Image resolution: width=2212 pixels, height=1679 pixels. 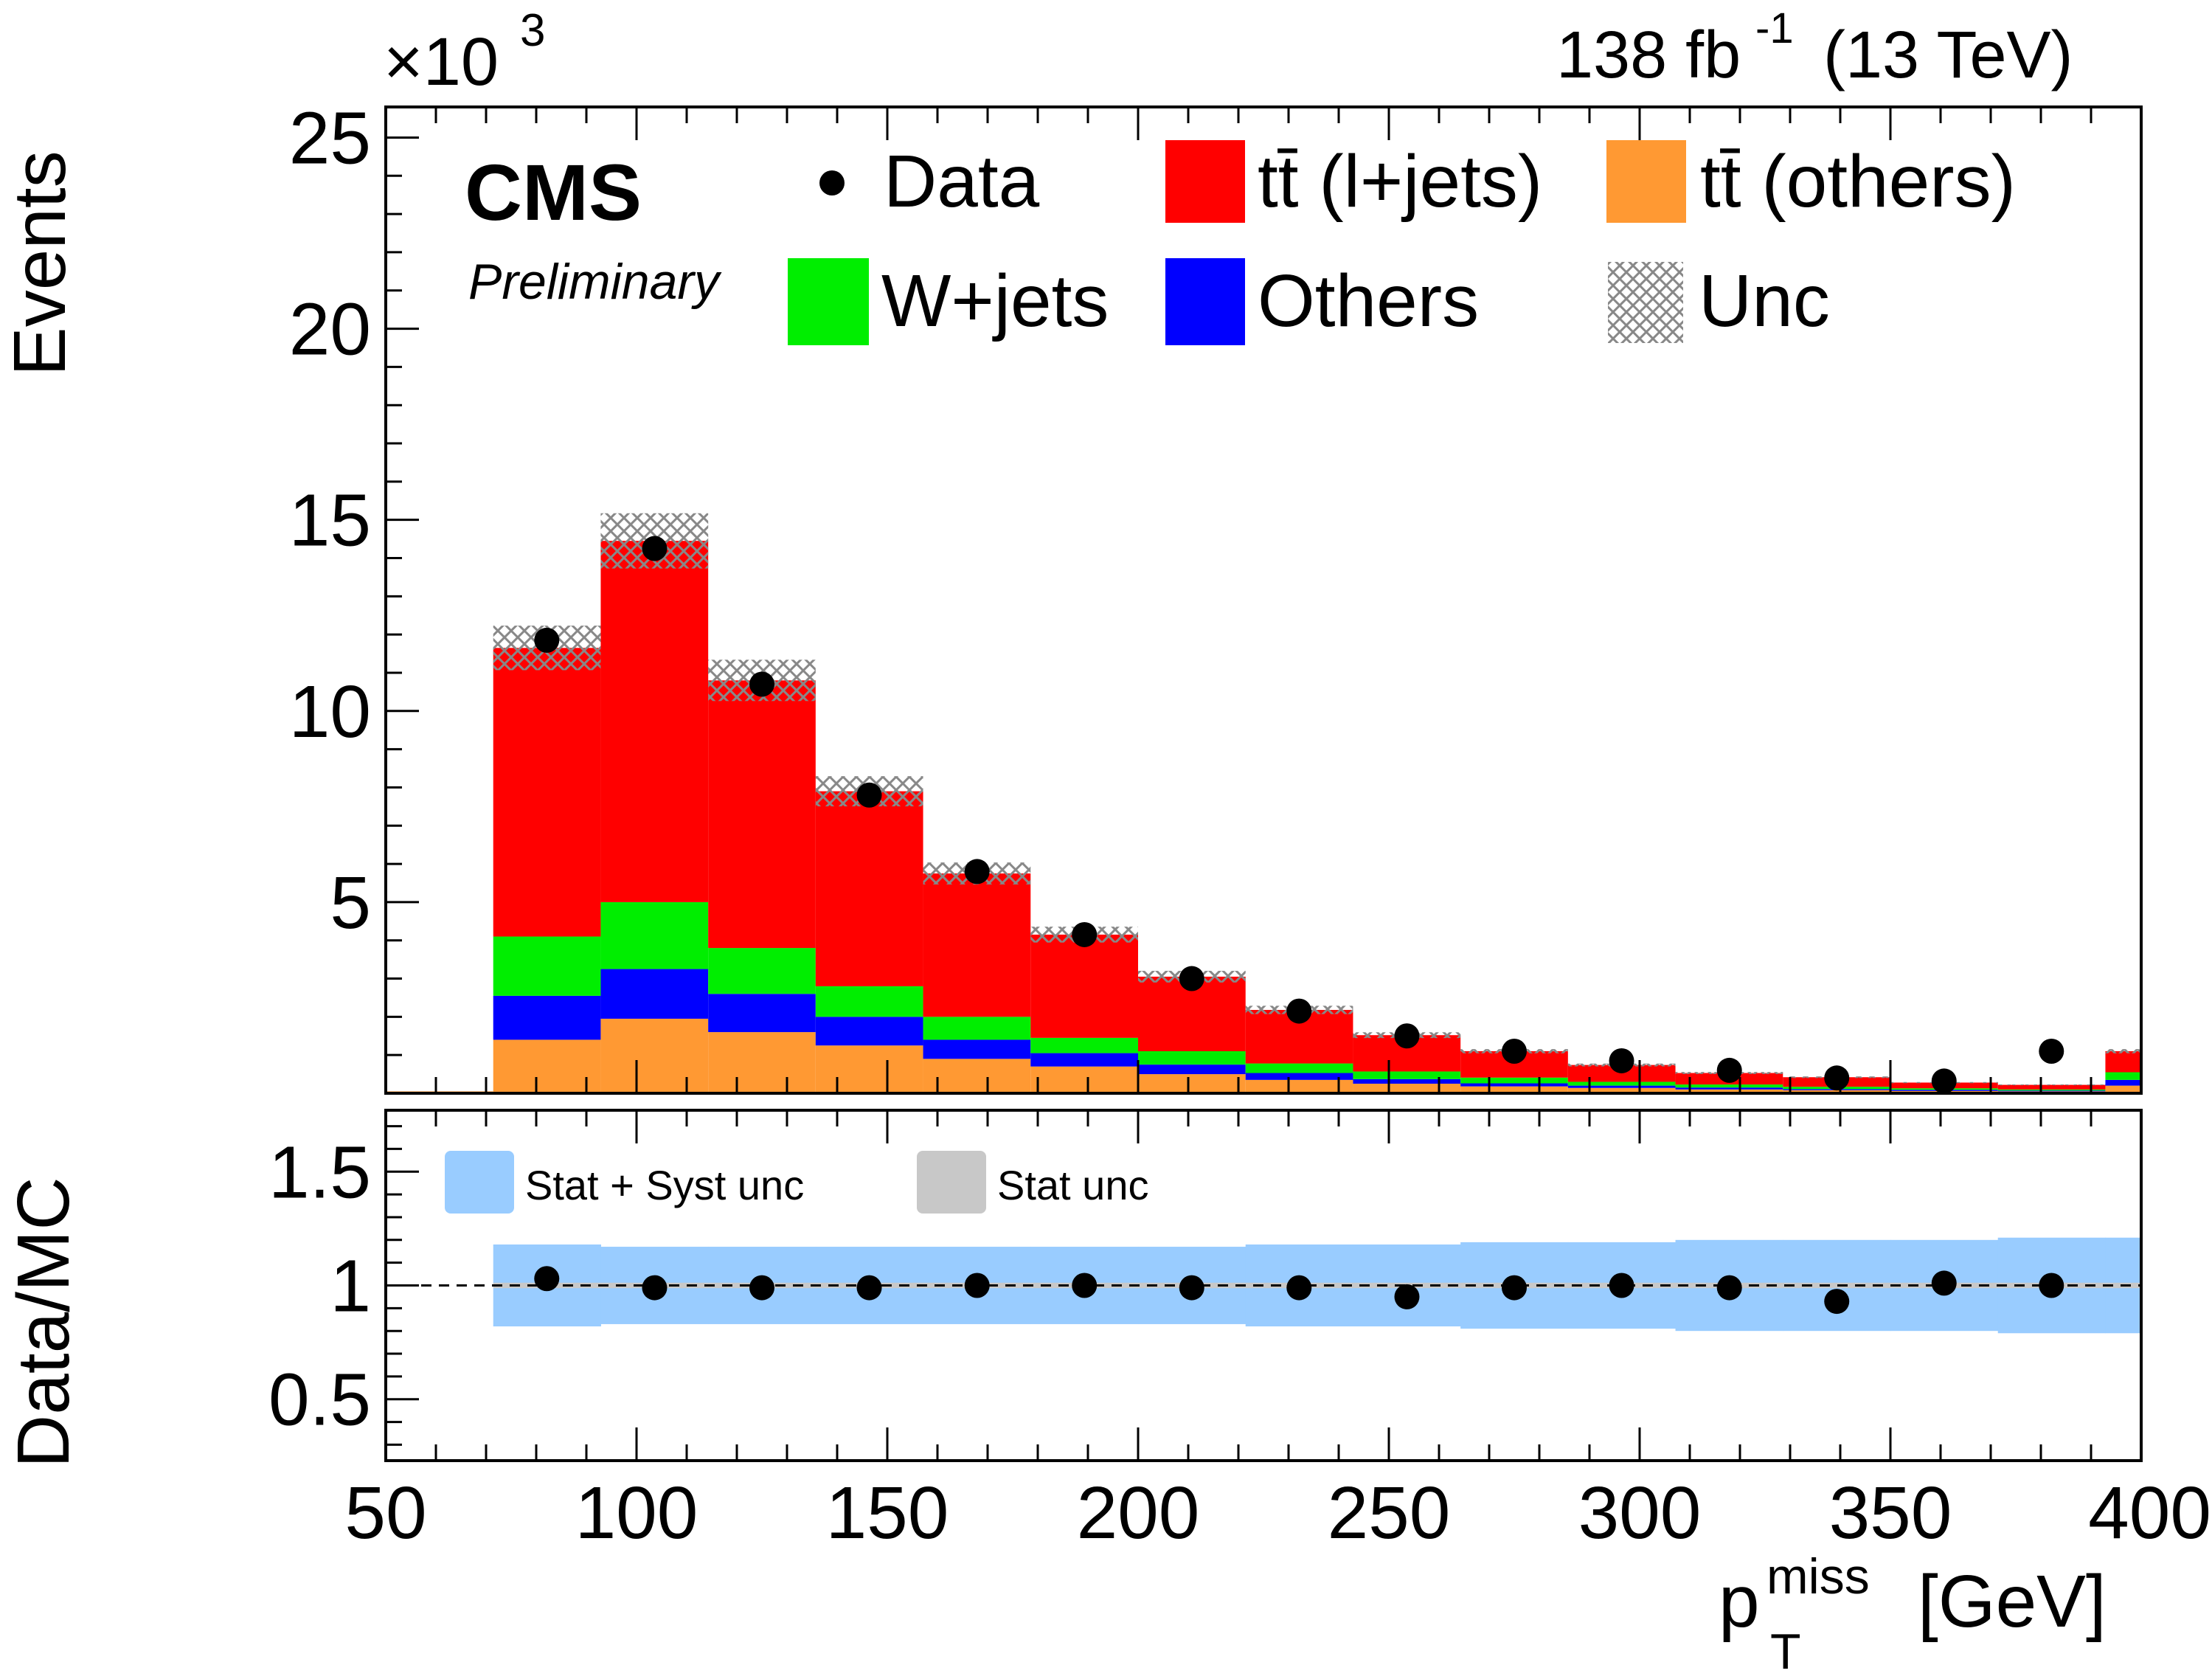 What do you see at coordinates (1205, 181) in the screenshot?
I see `red-fill-swatch` at bounding box center [1205, 181].